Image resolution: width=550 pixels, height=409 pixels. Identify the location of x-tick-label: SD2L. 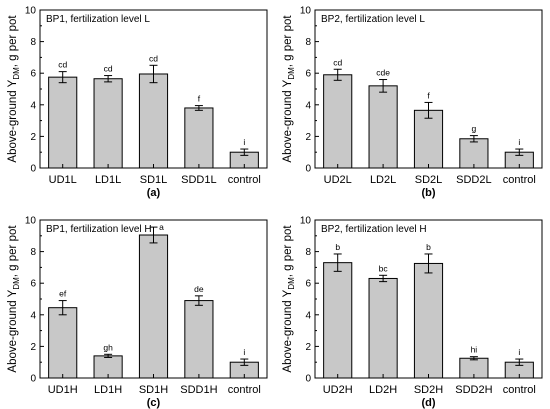
(429, 180).